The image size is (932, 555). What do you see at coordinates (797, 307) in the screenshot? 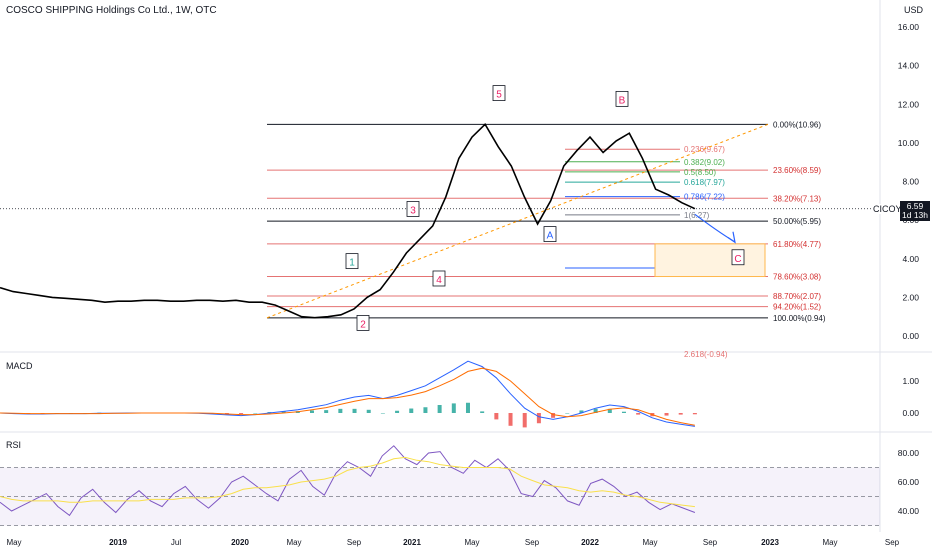
I see `fib-level-label: 94.20%(1.52)` at bounding box center [797, 307].